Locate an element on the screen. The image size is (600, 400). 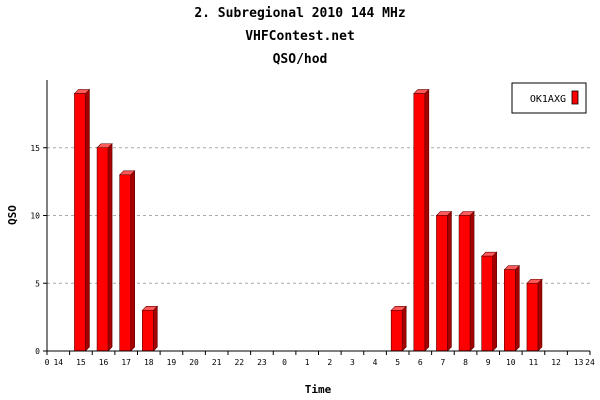
x-tick-label: 4 is located at coordinates (375, 362).